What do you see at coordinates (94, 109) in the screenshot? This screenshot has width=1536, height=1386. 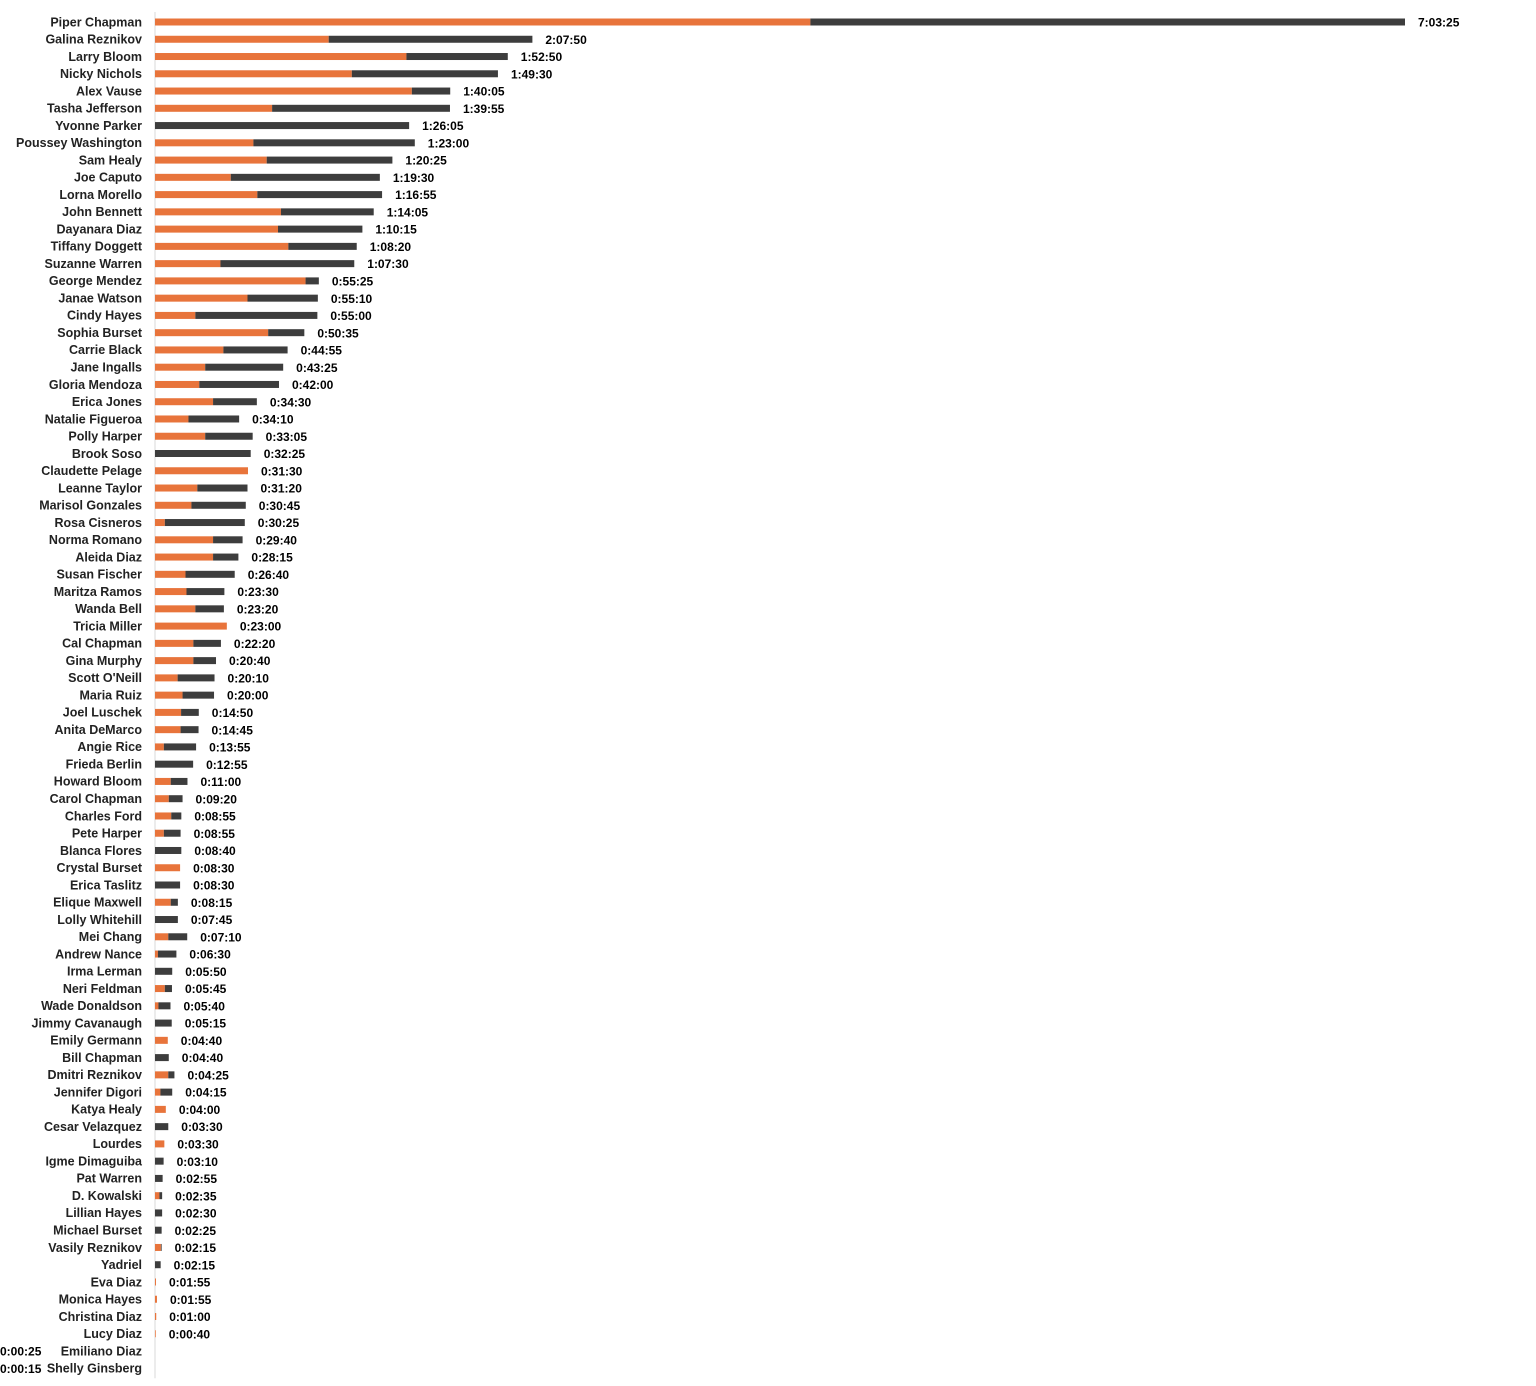 I see `category-label: Tasha Jefferson` at bounding box center [94, 109].